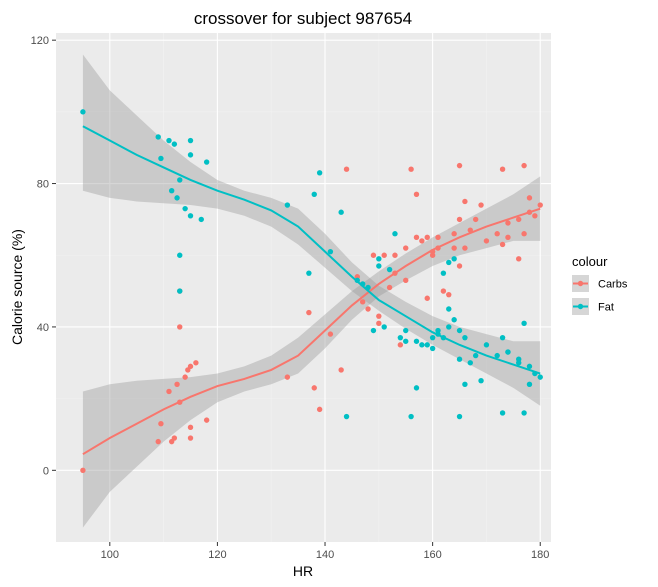  I want to click on x-axis: 100 120 140 160 180, so click(325, 551).